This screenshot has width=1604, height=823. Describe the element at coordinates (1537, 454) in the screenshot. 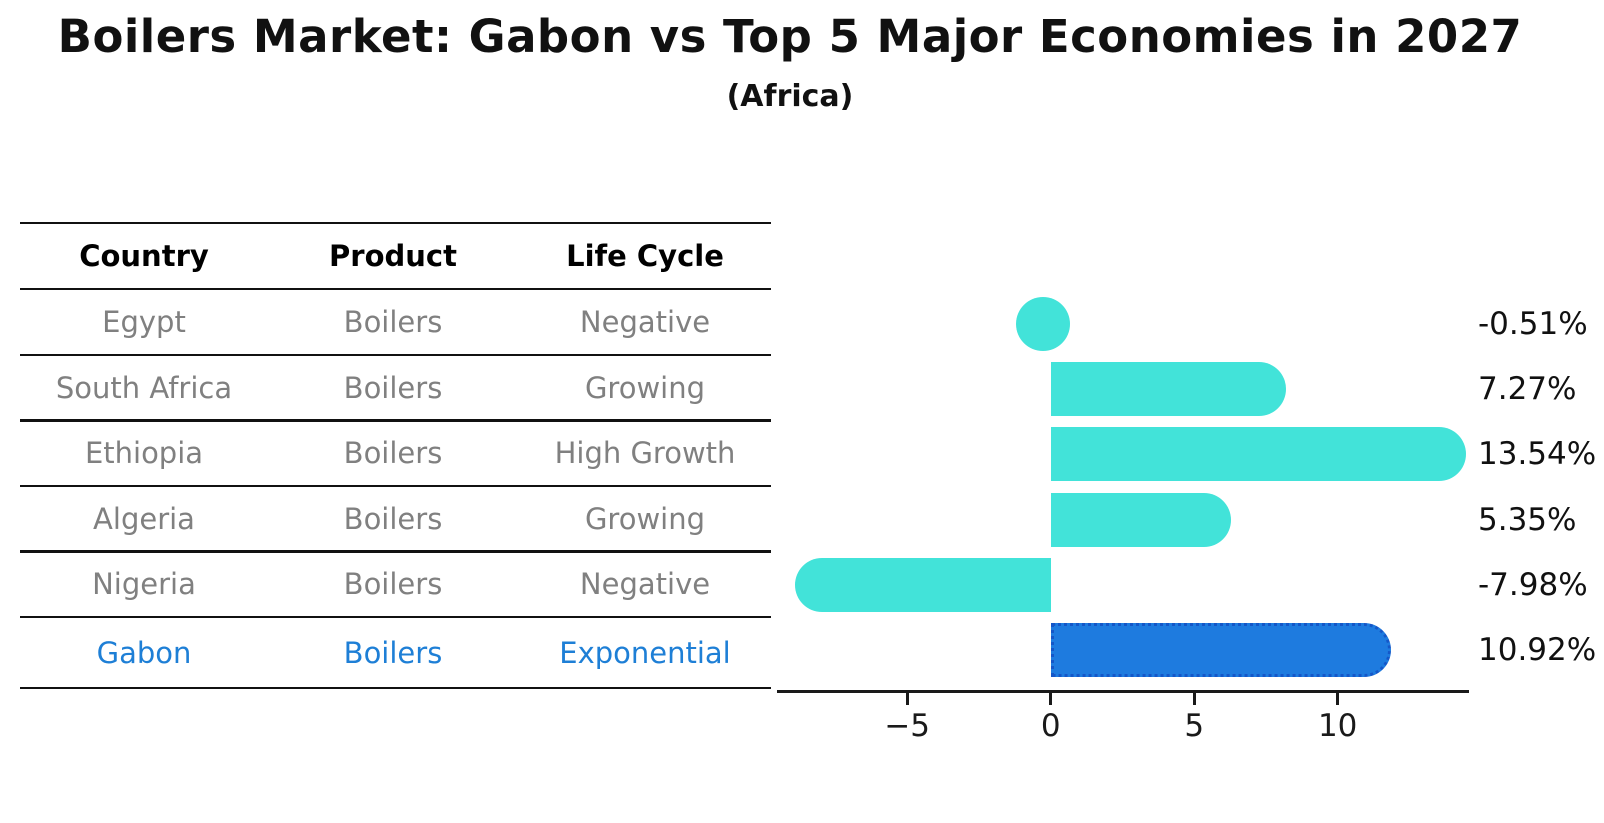

I see `bar-value-label: 13.54%` at that location.